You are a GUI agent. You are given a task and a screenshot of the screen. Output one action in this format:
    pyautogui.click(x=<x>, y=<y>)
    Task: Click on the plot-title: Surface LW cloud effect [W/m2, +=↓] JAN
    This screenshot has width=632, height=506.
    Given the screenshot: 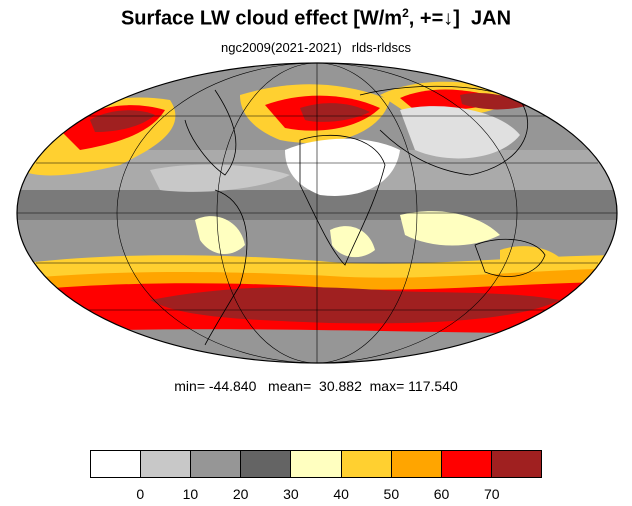 What is the action you would take?
    pyautogui.click(x=316, y=18)
    